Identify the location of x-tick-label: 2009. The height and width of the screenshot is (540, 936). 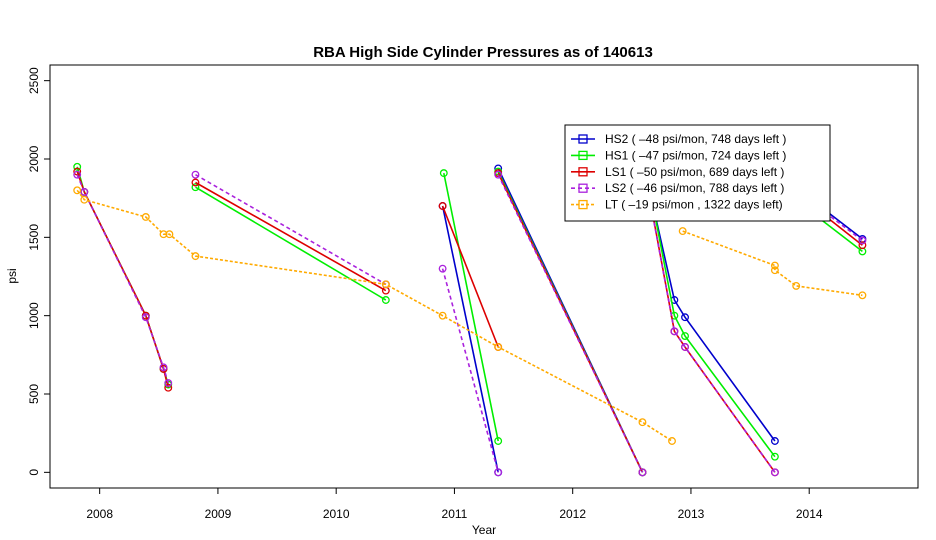
(218, 514).